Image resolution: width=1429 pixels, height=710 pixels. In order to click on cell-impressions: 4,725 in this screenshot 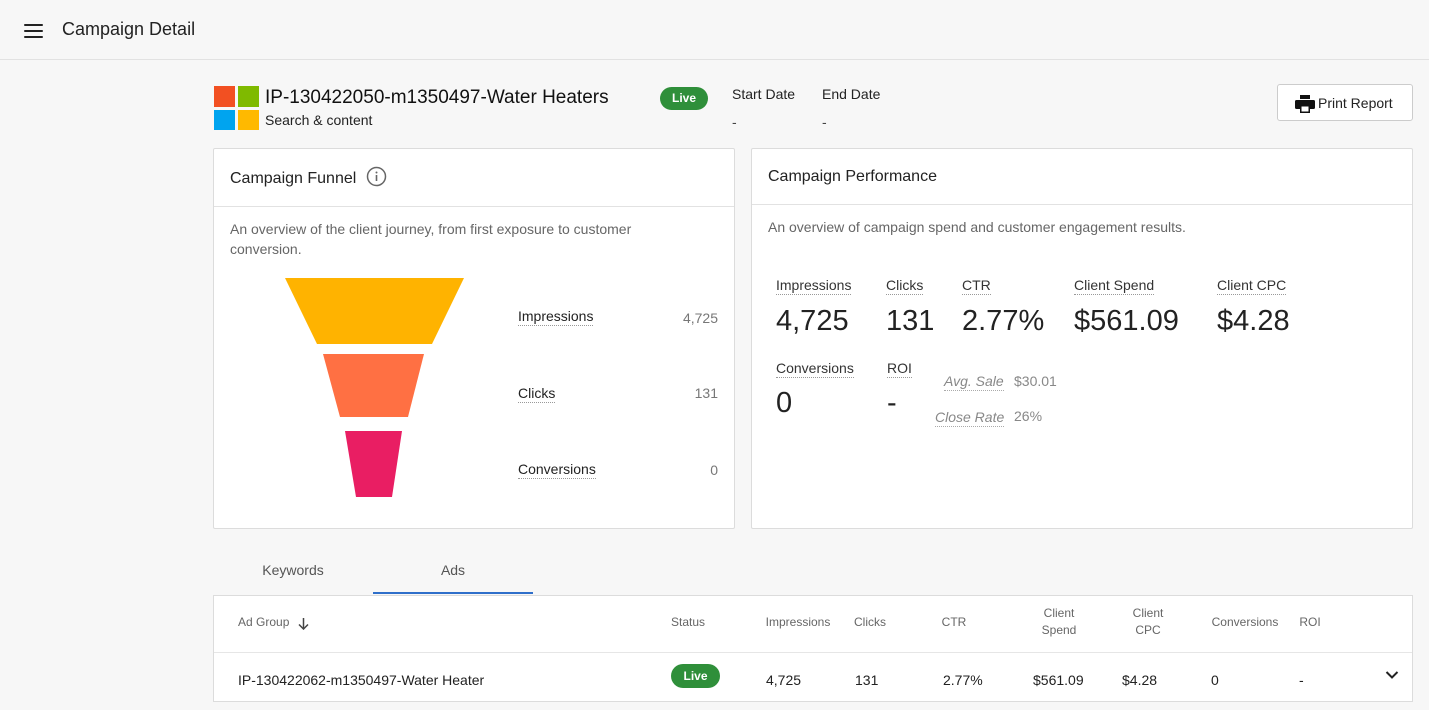, I will do `click(784, 680)`.